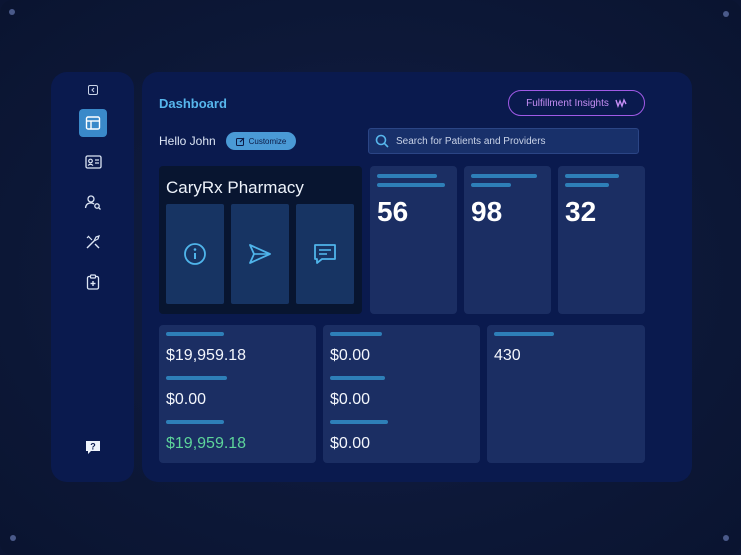  I want to click on customize-button: Customize, so click(261, 141).